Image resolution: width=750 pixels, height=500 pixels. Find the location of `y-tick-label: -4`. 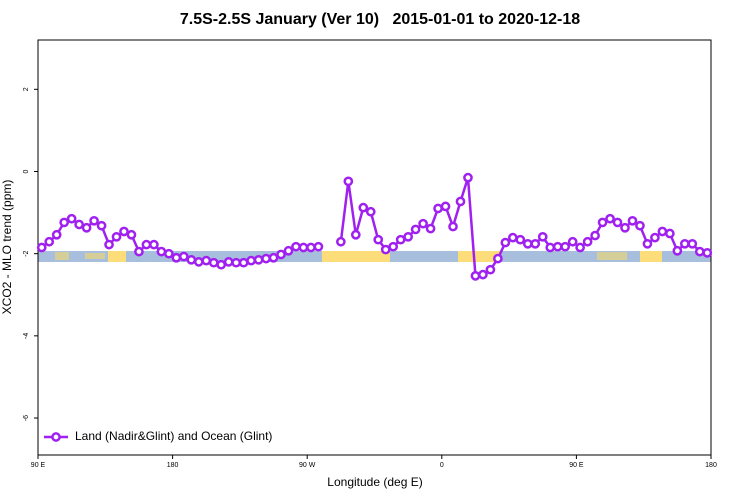

y-tick-label: -4 is located at coordinates (26, 336).